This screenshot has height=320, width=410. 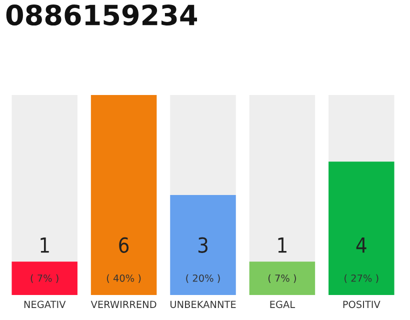 What do you see at coordinates (361, 245) in the screenshot?
I see `data-label: 4` at bounding box center [361, 245].